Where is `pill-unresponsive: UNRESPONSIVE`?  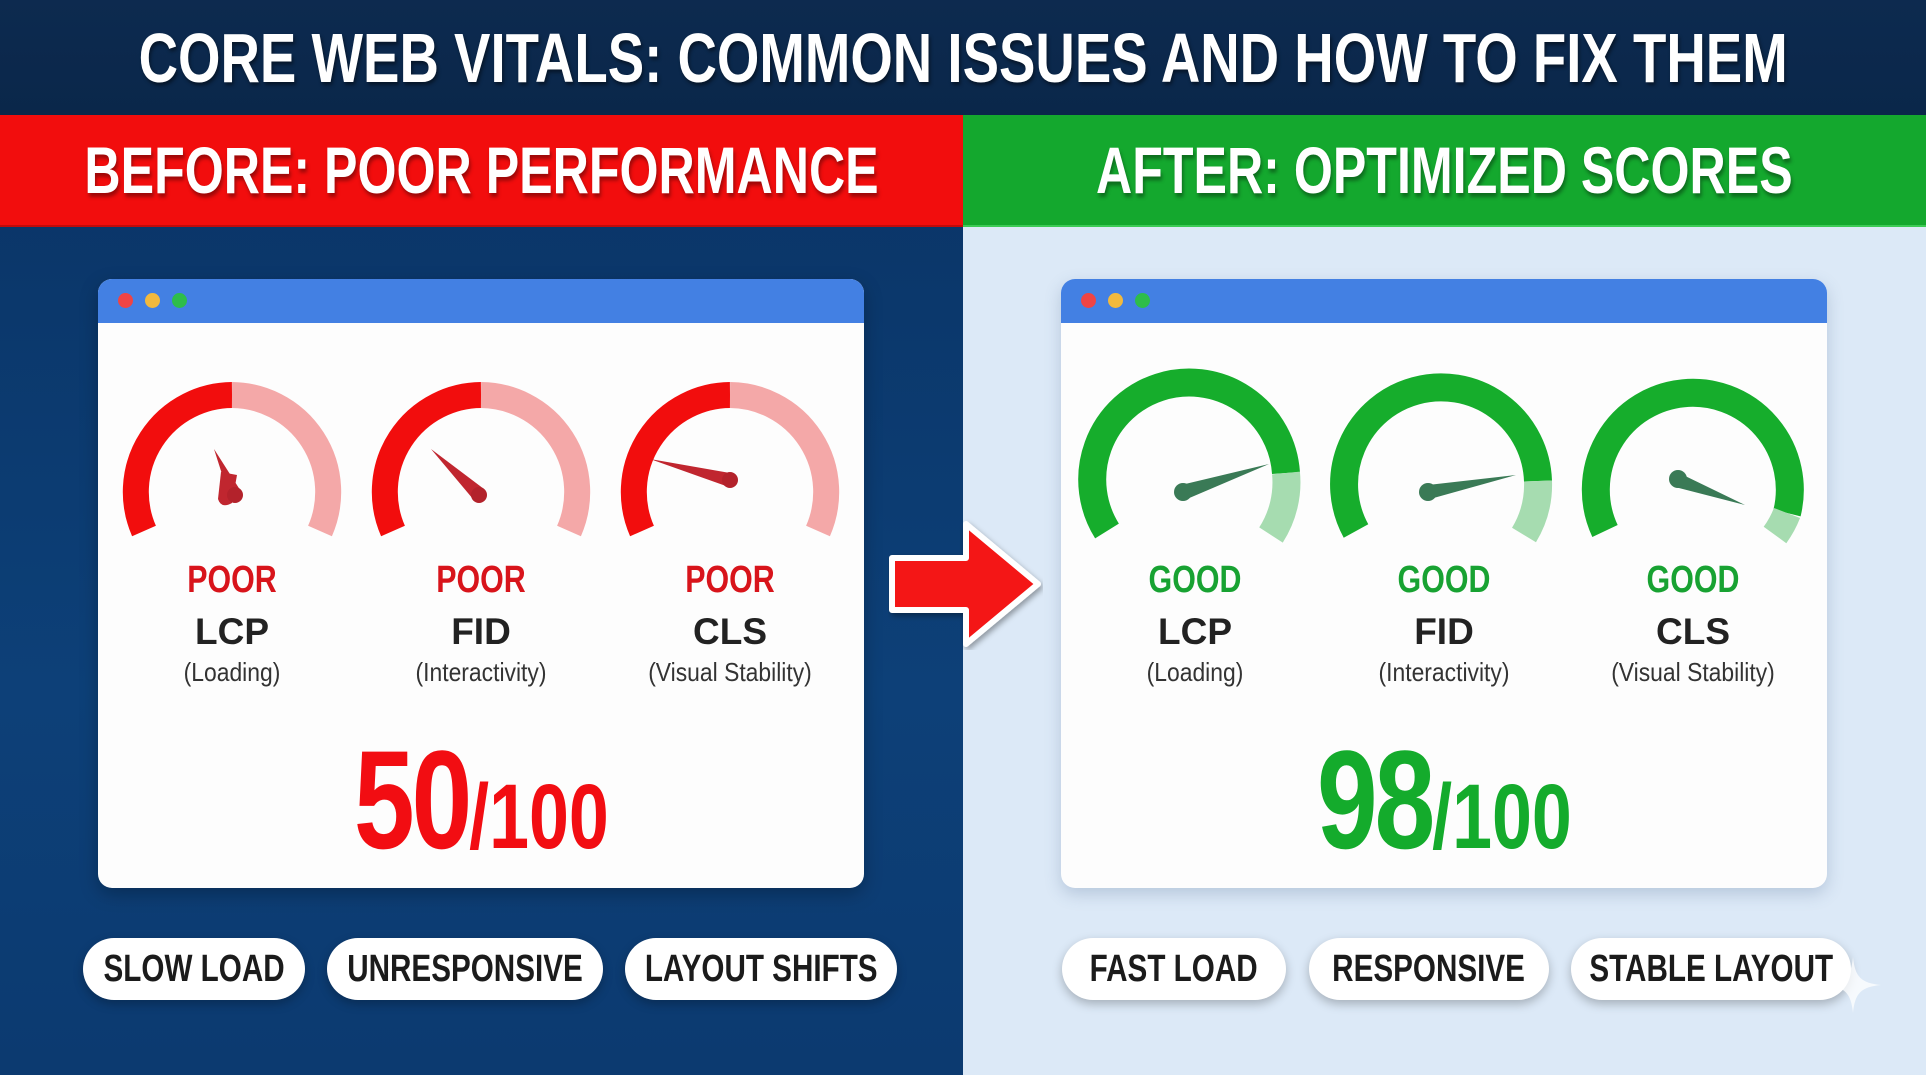
pill-unresponsive: UNRESPONSIVE is located at coordinates (465, 969).